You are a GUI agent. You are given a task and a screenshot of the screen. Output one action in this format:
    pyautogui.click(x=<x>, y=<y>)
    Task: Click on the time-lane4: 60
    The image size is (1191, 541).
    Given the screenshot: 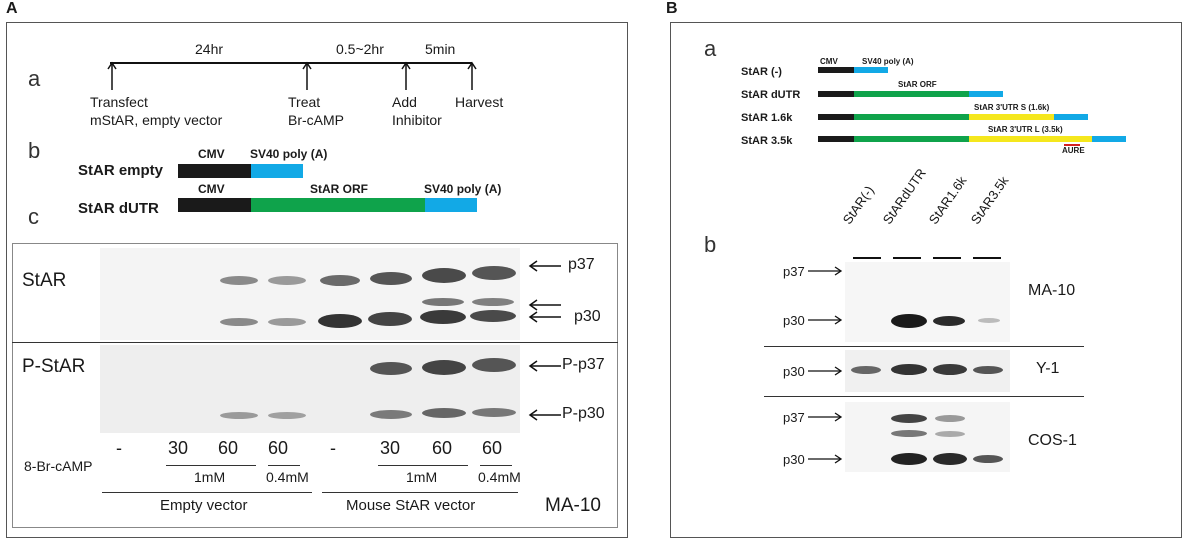 What is the action you would take?
    pyautogui.click(x=278, y=448)
    